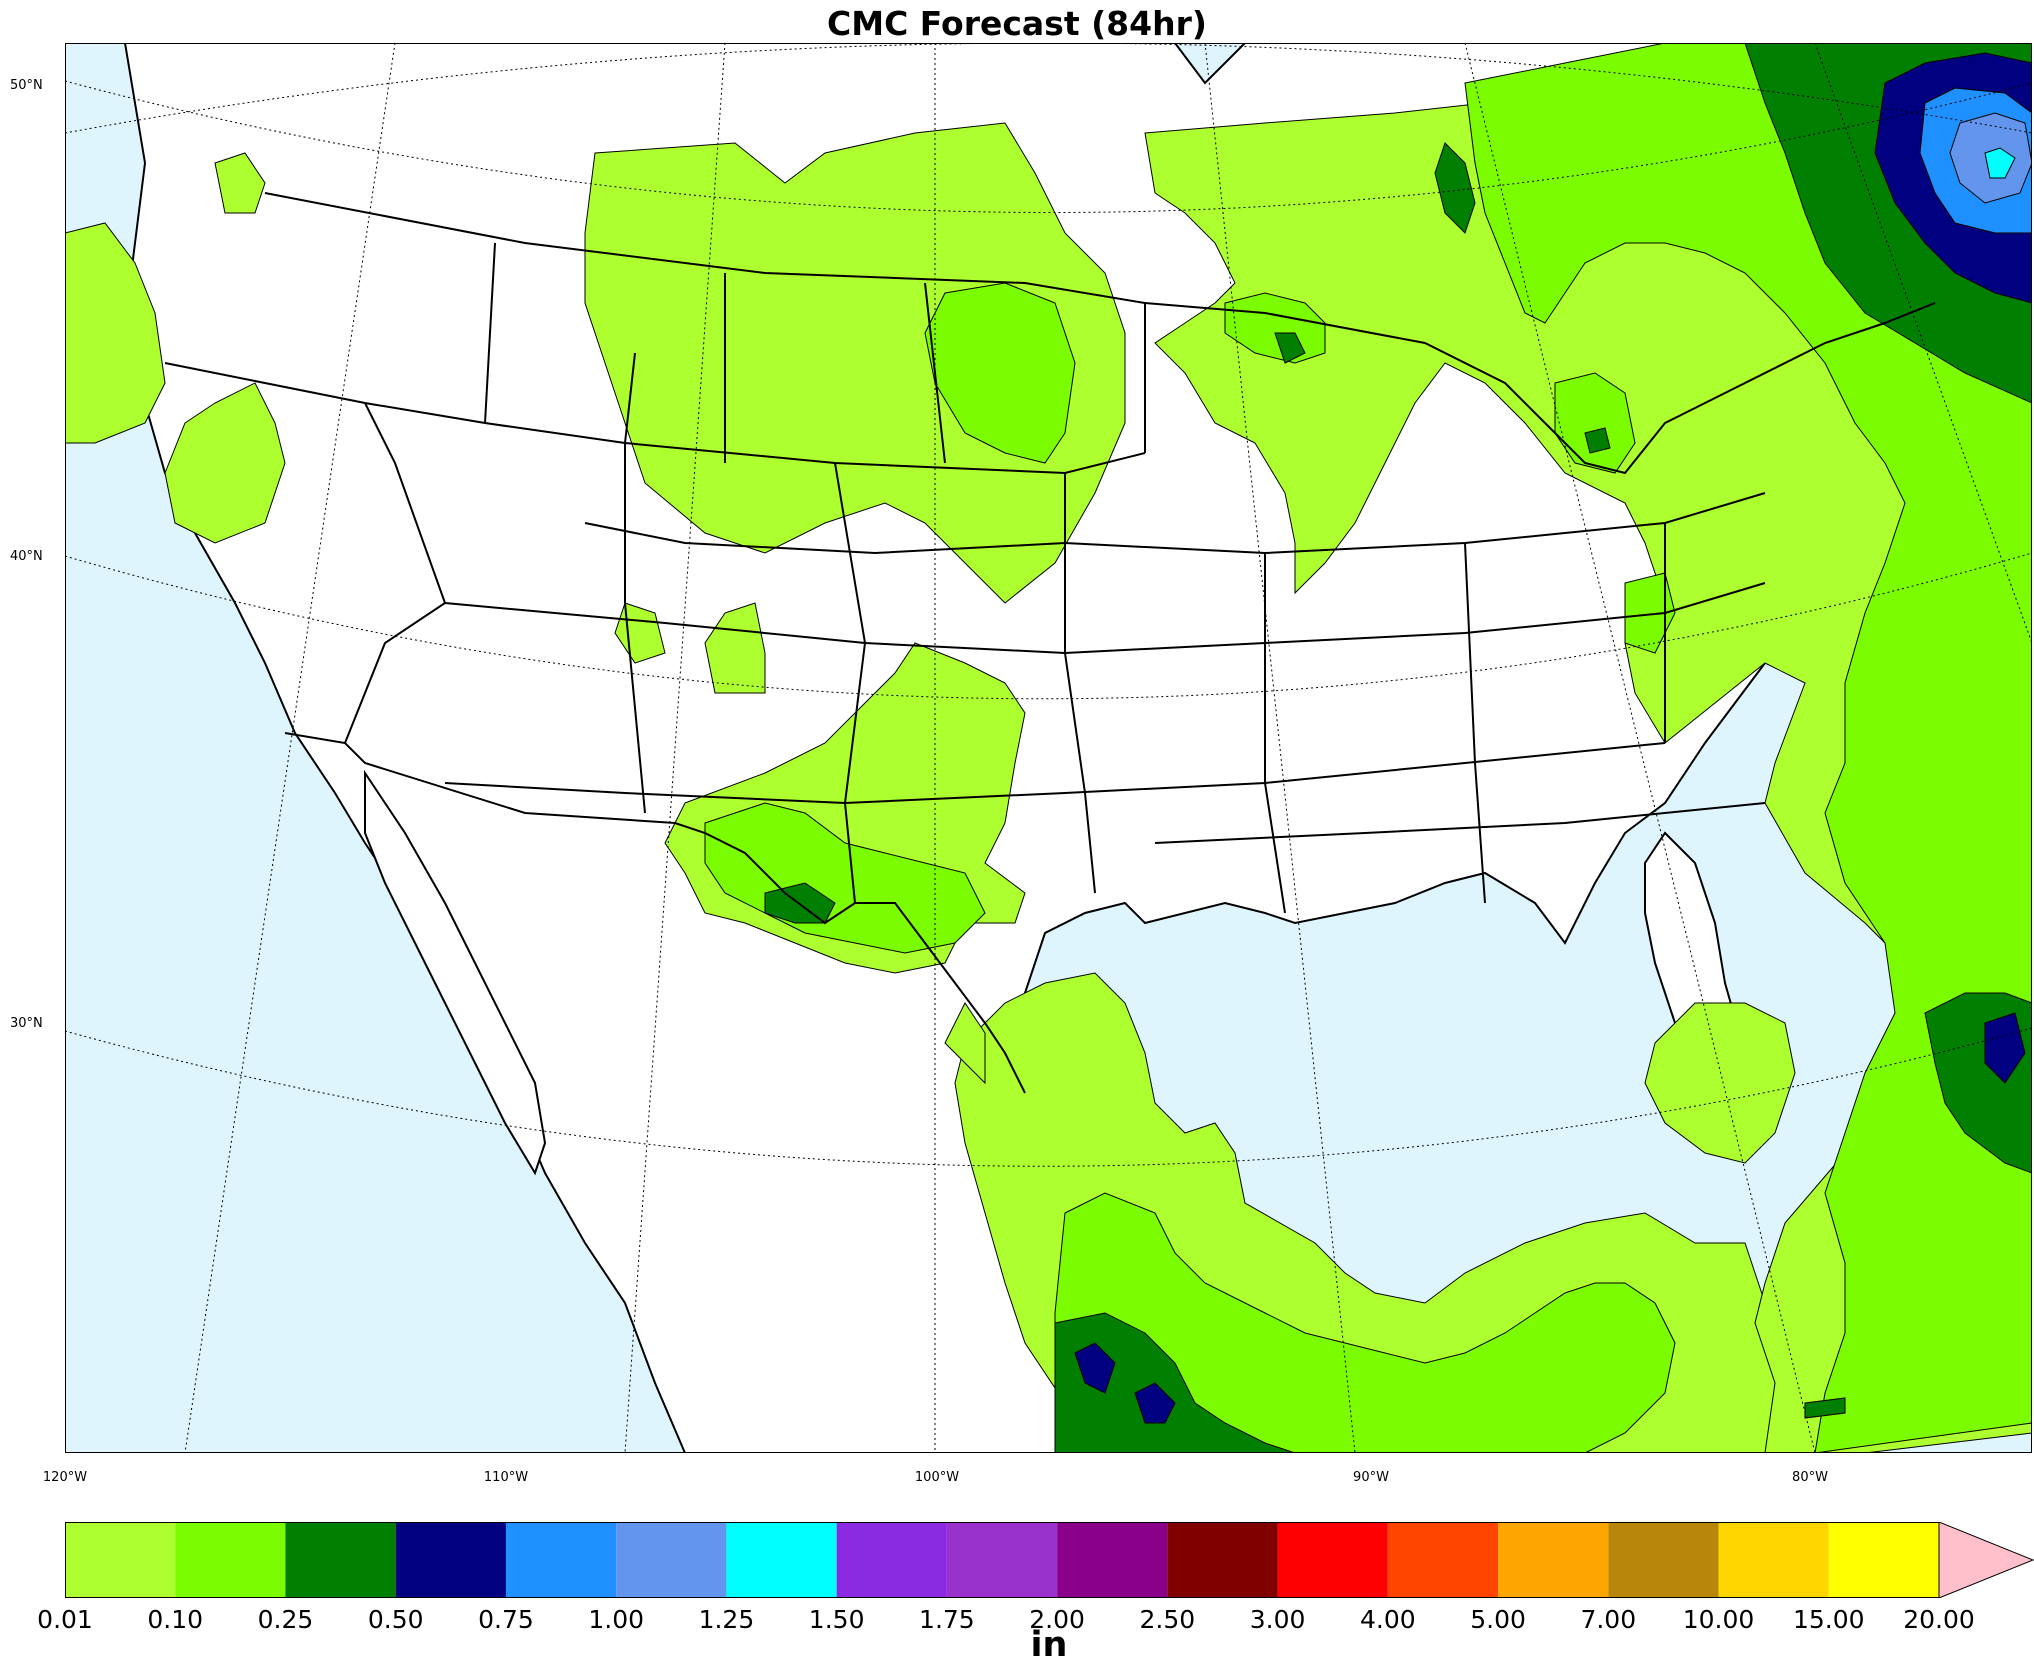  I want to click on pacific-nw-region, so click(115, 333).